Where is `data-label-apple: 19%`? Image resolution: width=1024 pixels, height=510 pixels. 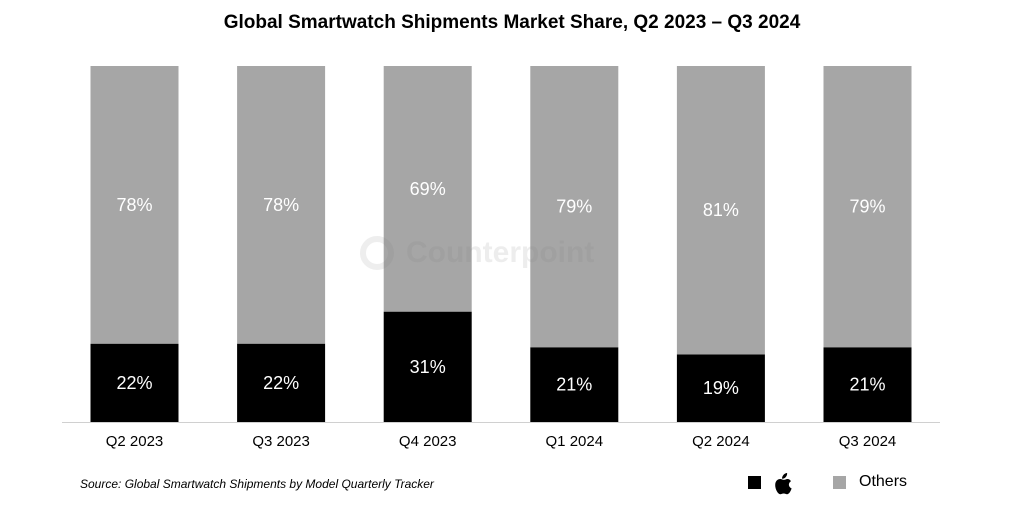 data-label-apple: 19% is located at coordinates (721, 388).